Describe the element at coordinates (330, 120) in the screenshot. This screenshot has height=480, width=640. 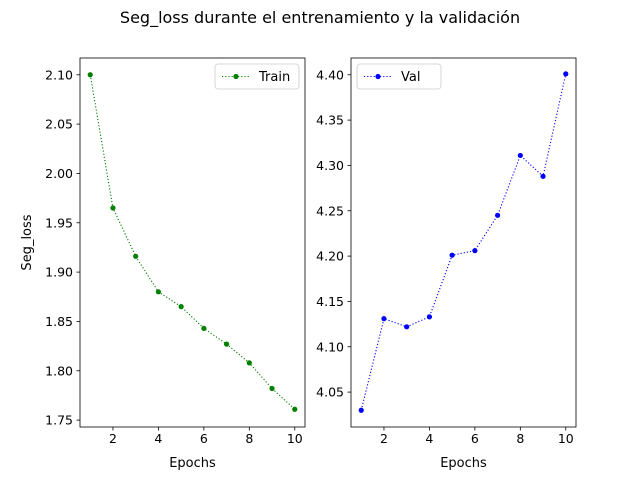
I see `y-tick-label: 4.35` at that location.